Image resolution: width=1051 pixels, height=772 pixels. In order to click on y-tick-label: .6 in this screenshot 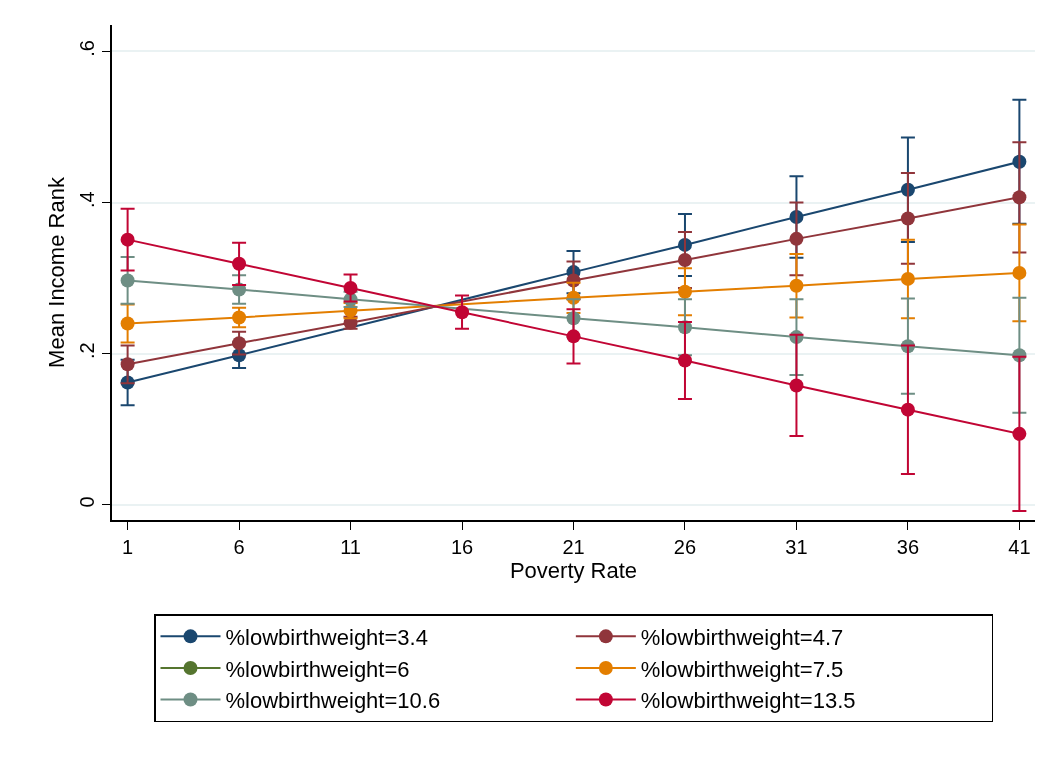, I will do `click(87, 48)`.